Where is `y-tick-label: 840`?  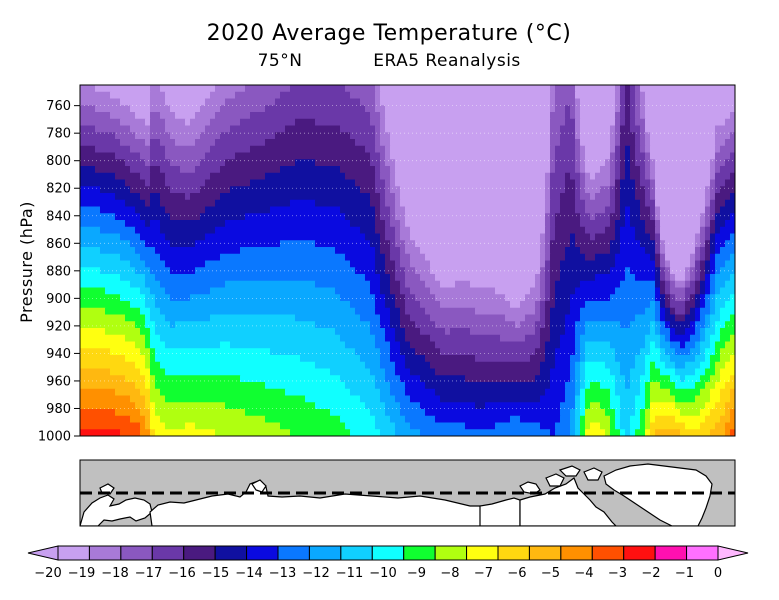 y-tick-label: 840 is located at coordinates (58, 216).